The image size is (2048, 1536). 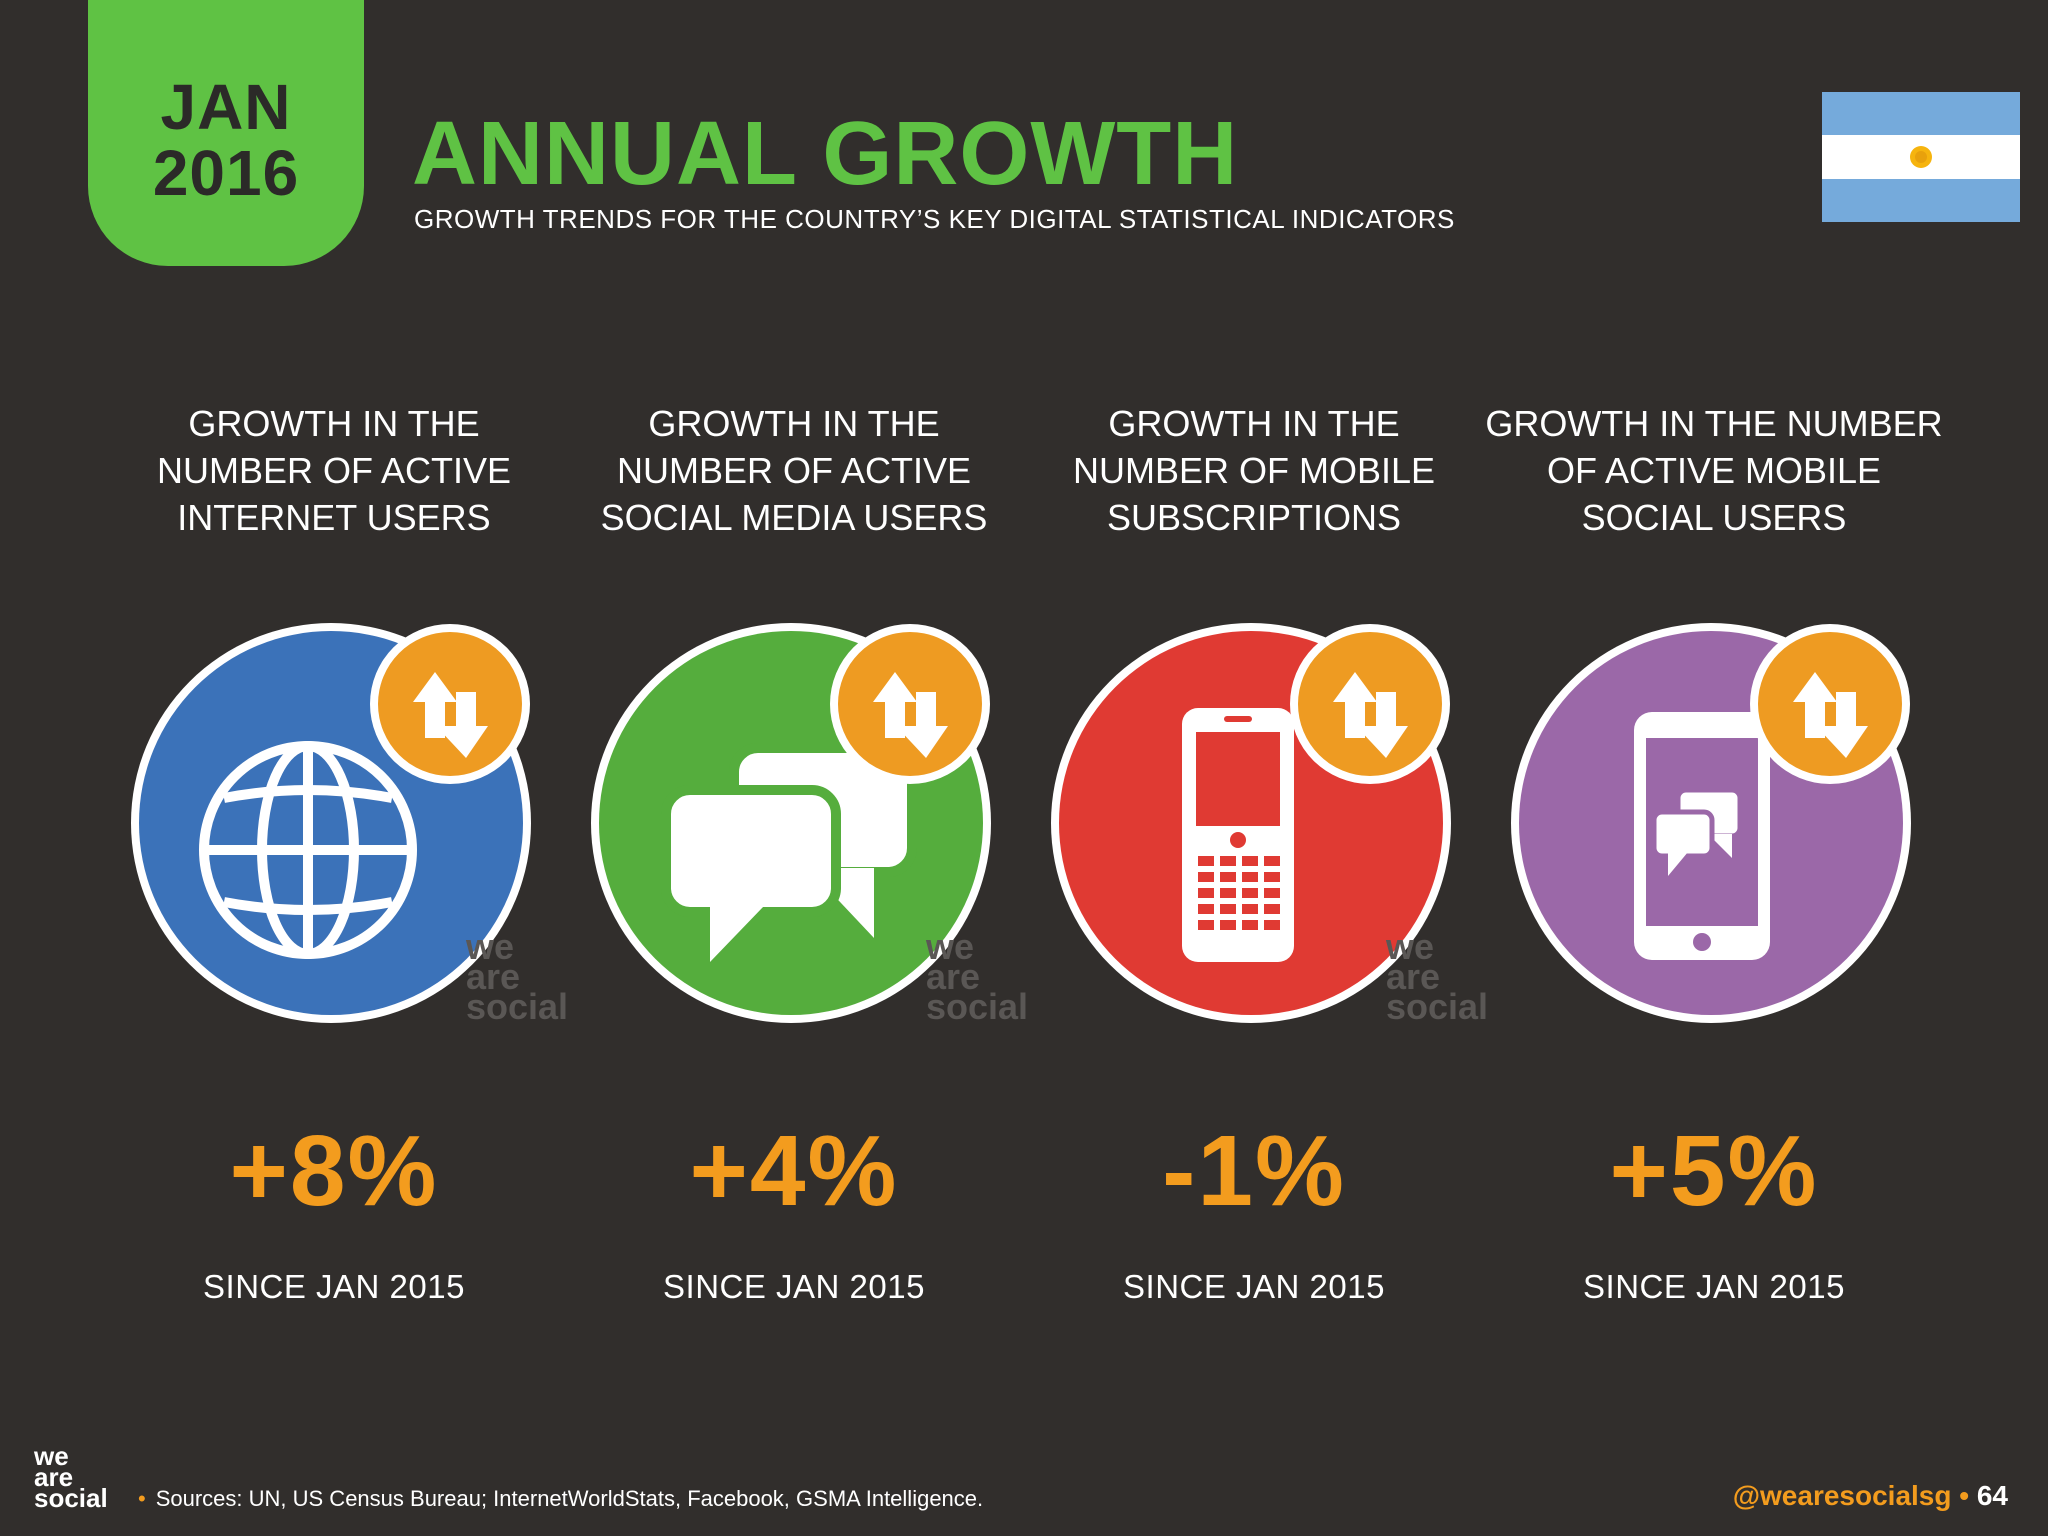 I want to click on stat-value: +8%, so click(x=334, y=1171).